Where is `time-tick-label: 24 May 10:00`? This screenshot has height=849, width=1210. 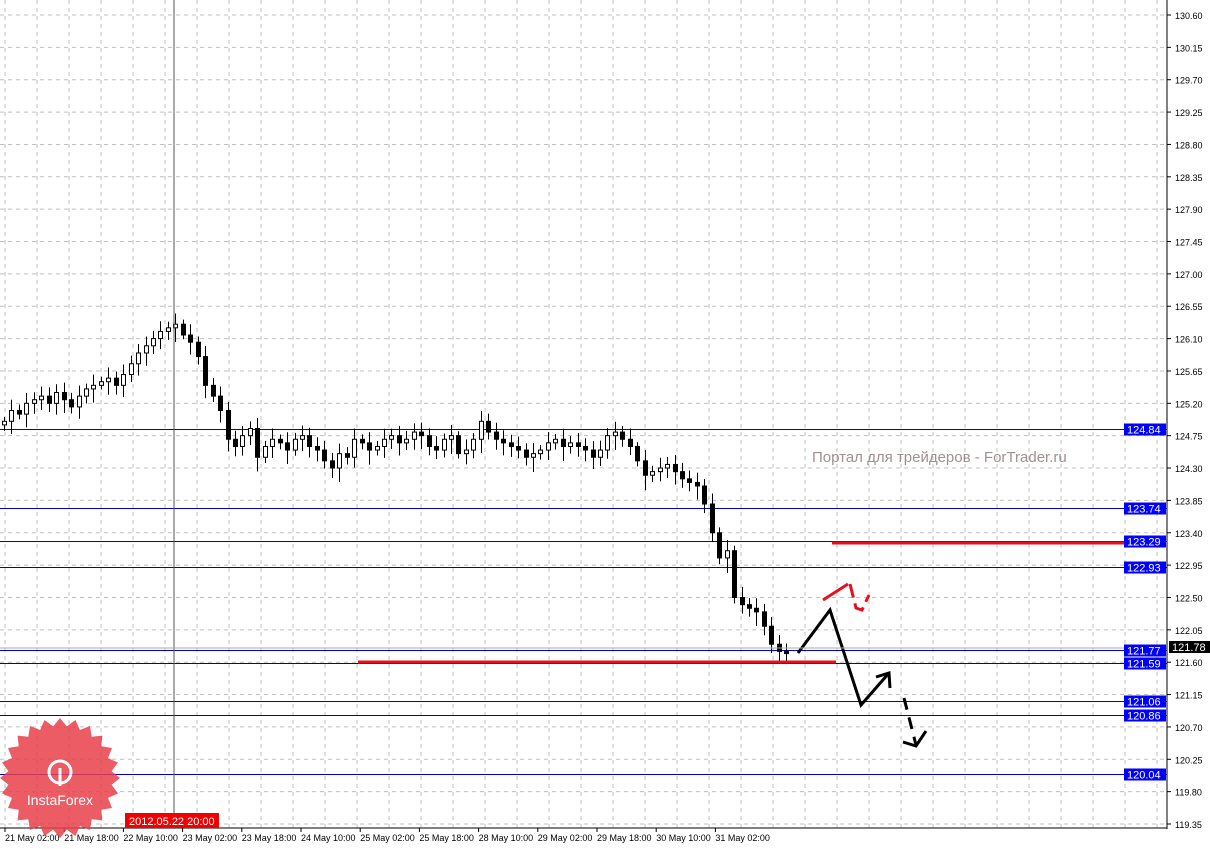
time-tick-label: 24 May 10:00 is located at coordinates (328, 838).